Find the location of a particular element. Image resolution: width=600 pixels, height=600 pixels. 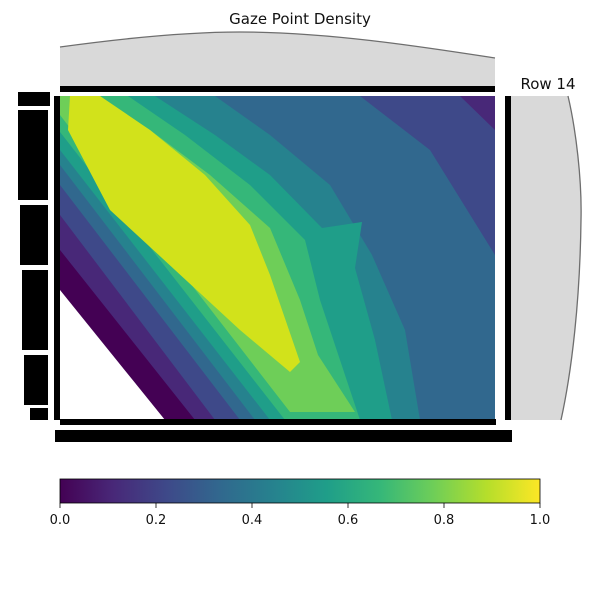

bottom-spine is located at coordinates (278, 422).